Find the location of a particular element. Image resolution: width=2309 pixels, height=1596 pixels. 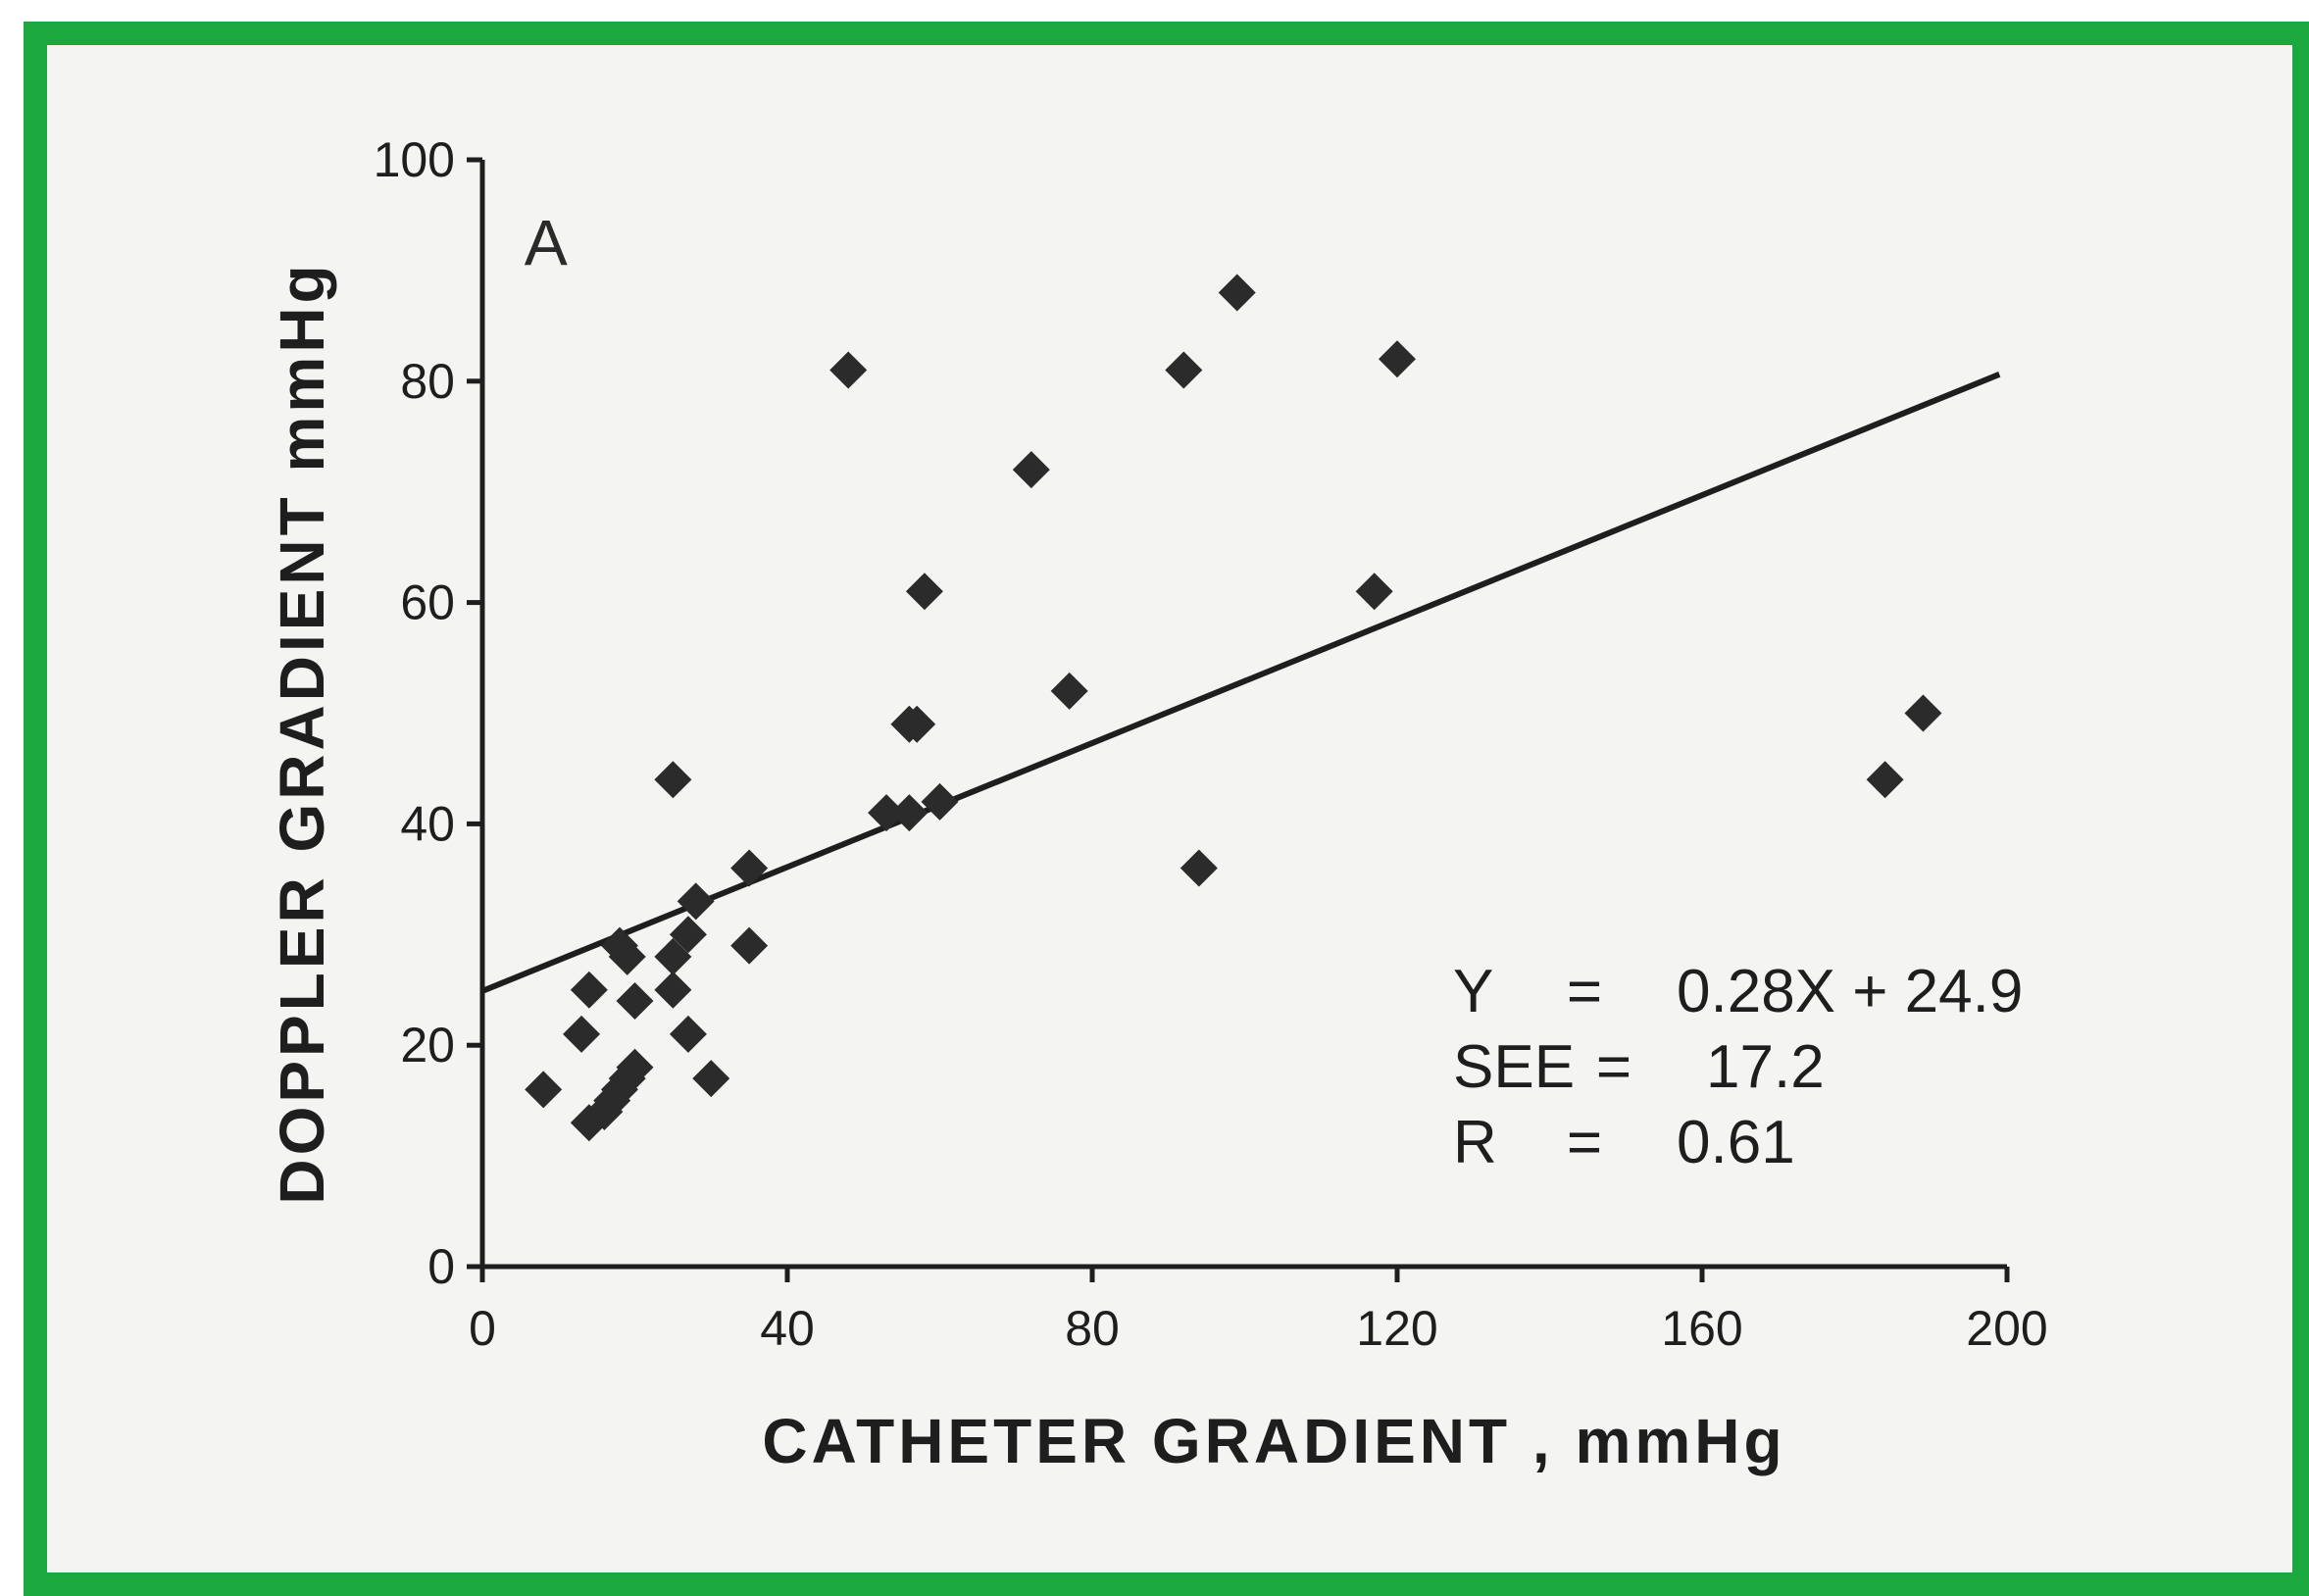

x-tick-label: 0 is located at coordinates (482, 1328).